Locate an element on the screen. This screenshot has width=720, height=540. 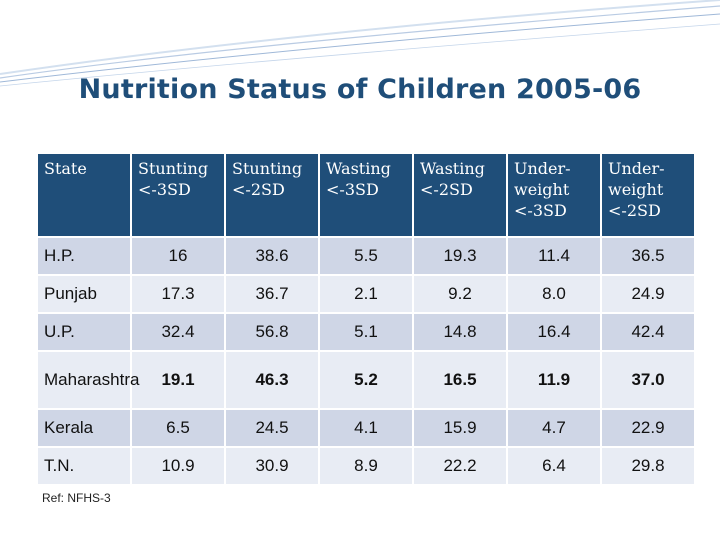
value-cell: 38.6 is located at coordinates (272, 256).